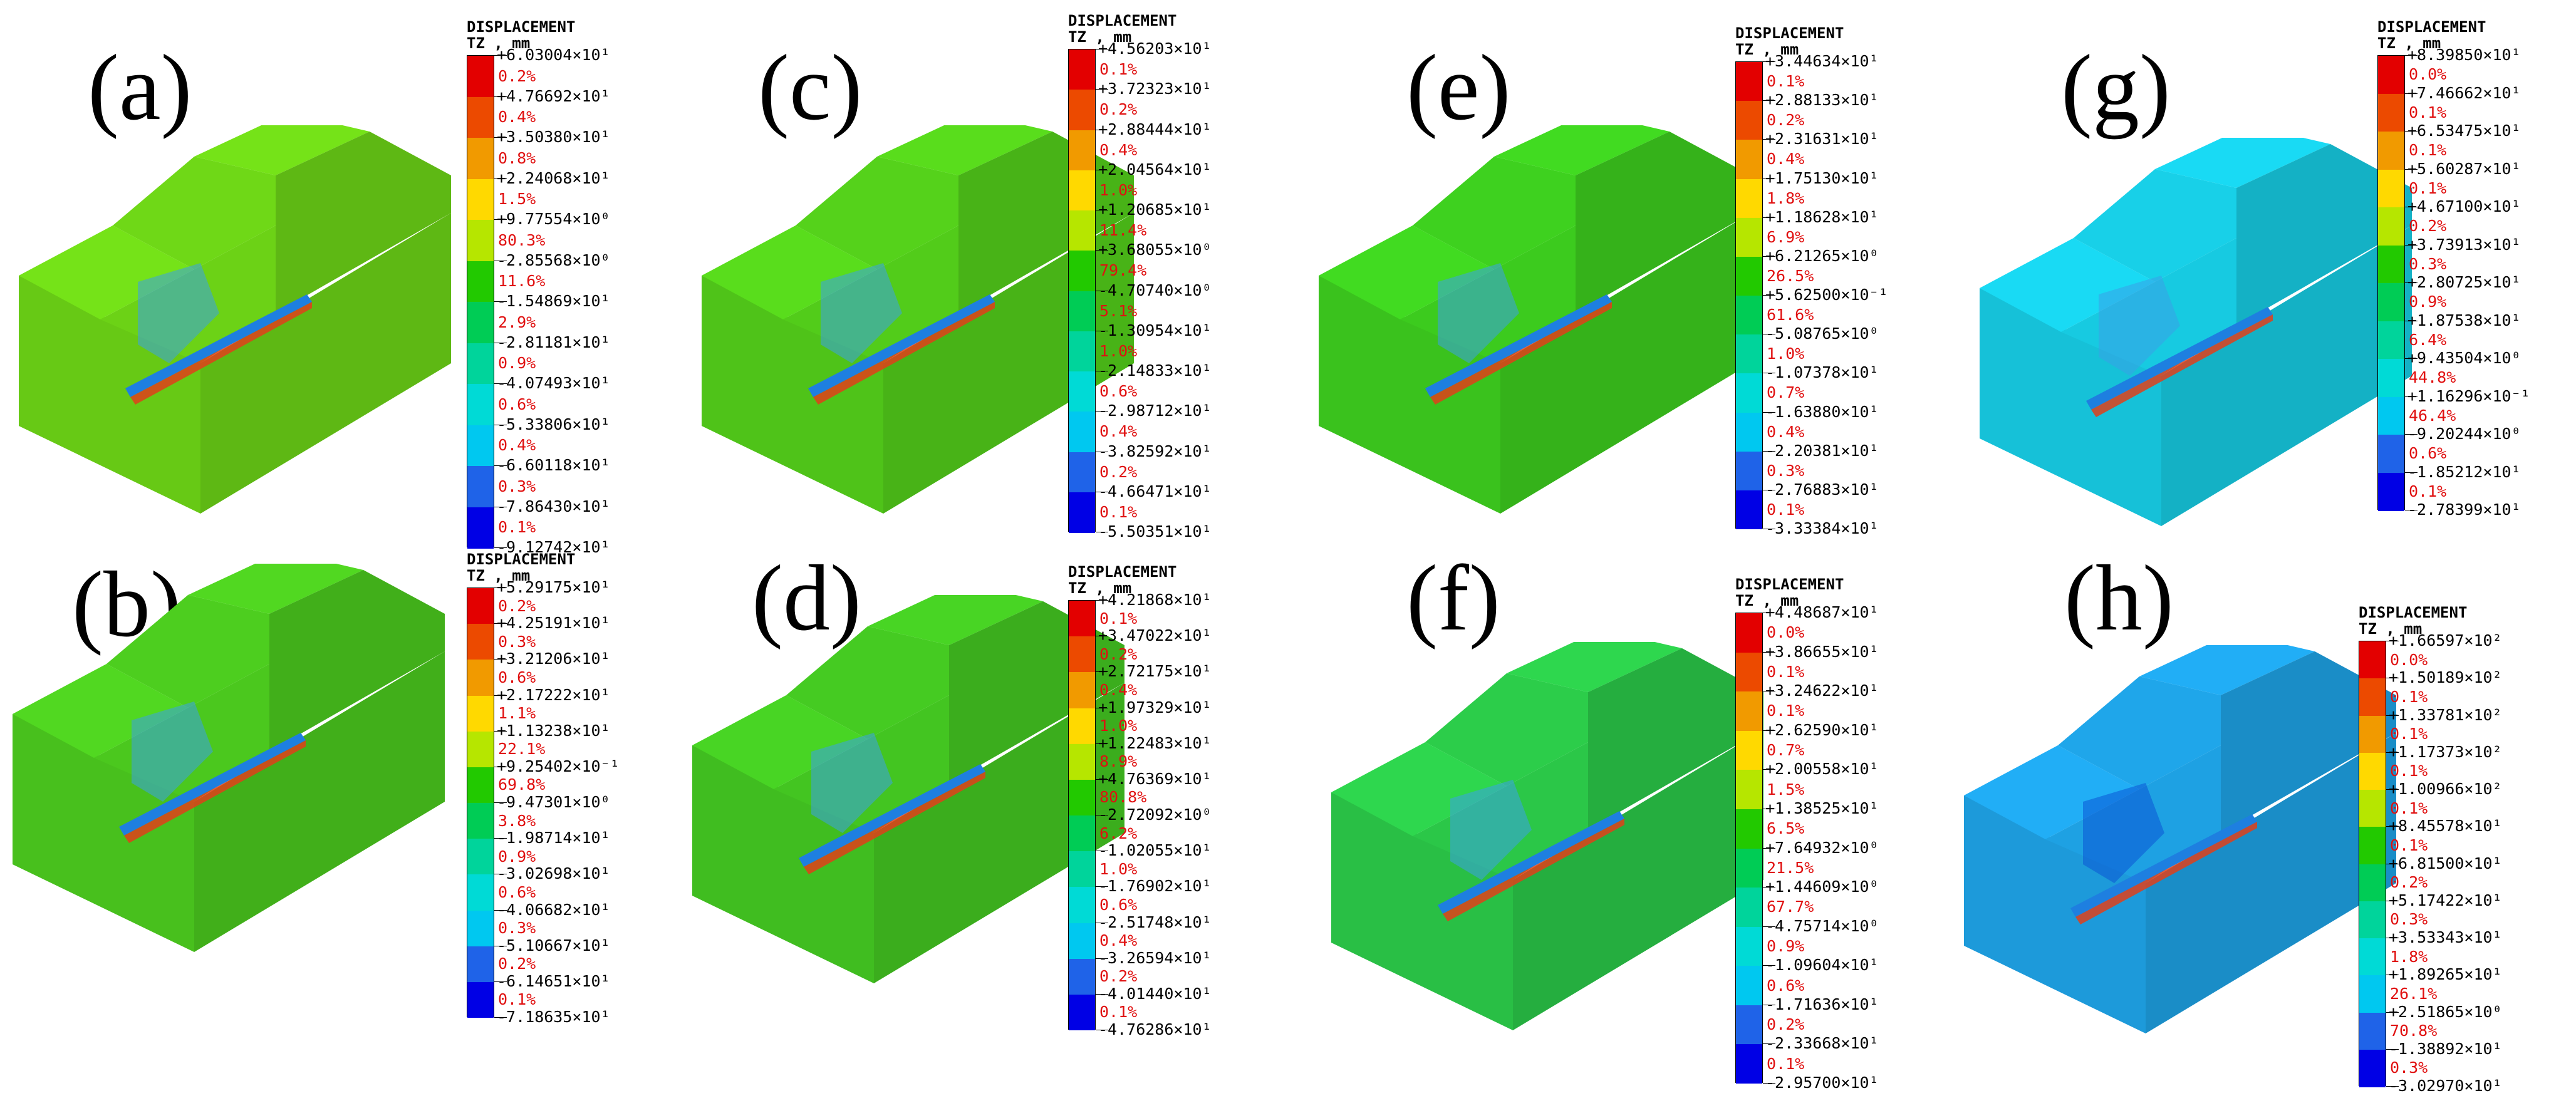 The image size is (2576, 1118). Describe the element at coordinates (1822, 769) in the screenshot. I see `legend-value: +2.00558×10¹` at that location.